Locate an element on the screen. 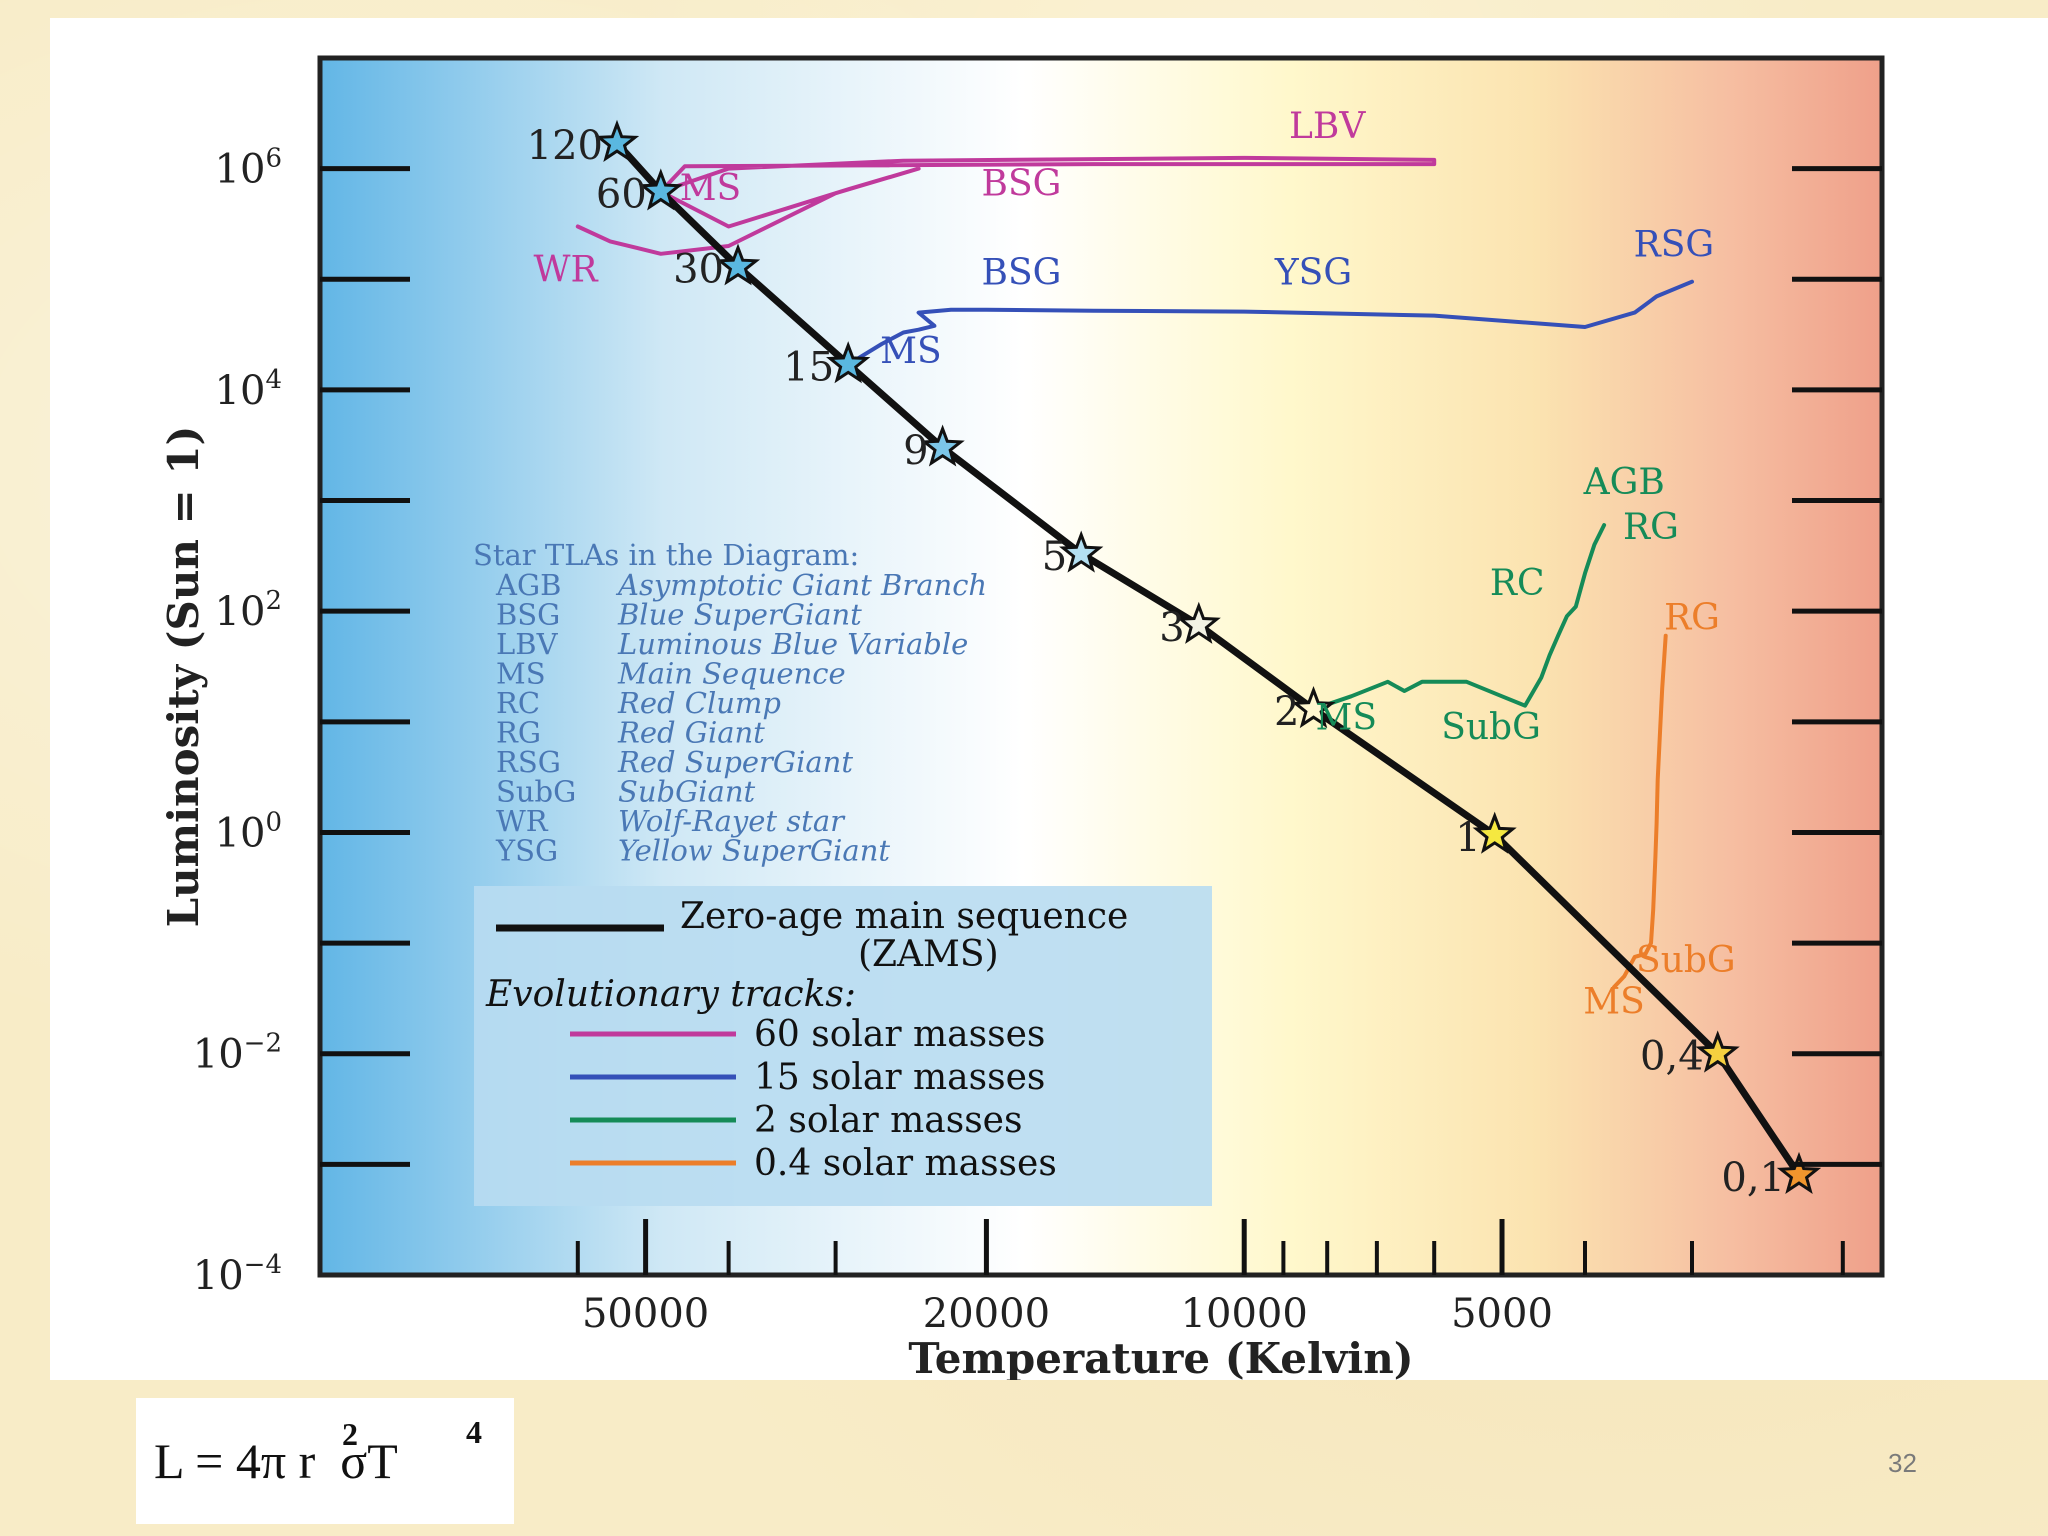 The width and height of the screenshot is (2048, 1536). abbr-desc-ms: Main Sequence is located at coordinates (731, 674).